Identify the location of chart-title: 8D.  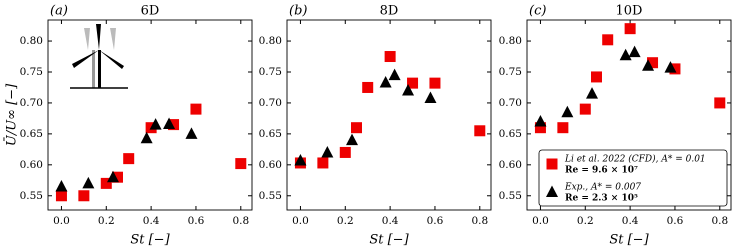
(389, 11).